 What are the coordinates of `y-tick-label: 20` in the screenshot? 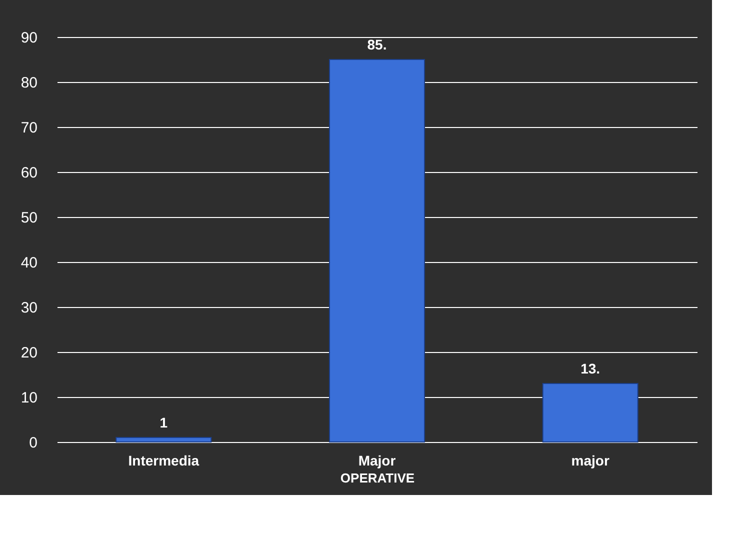 It's located at (29, 353).